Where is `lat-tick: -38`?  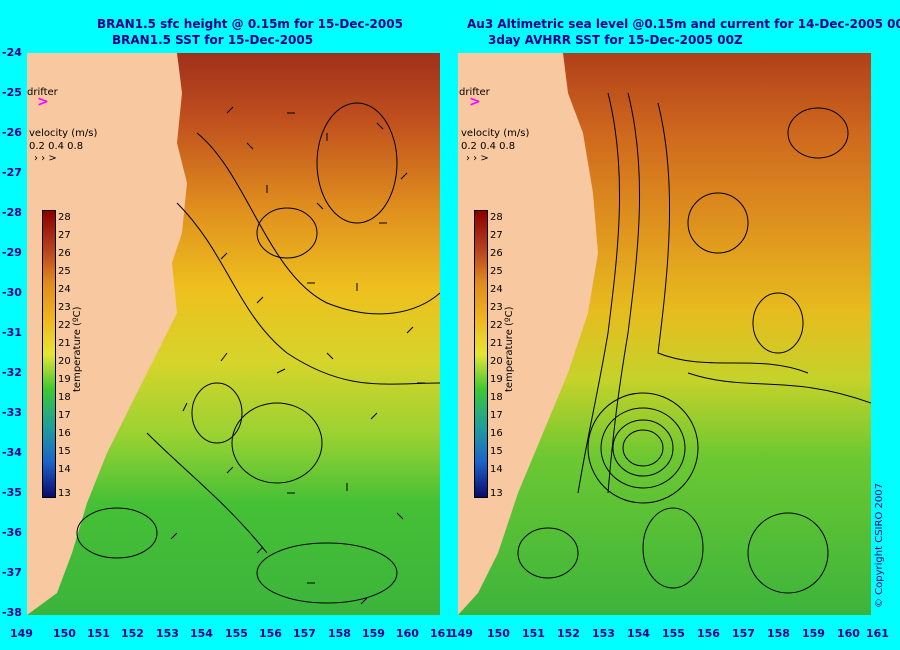
lat-tick: -38 is located at coordinates (12, 612).